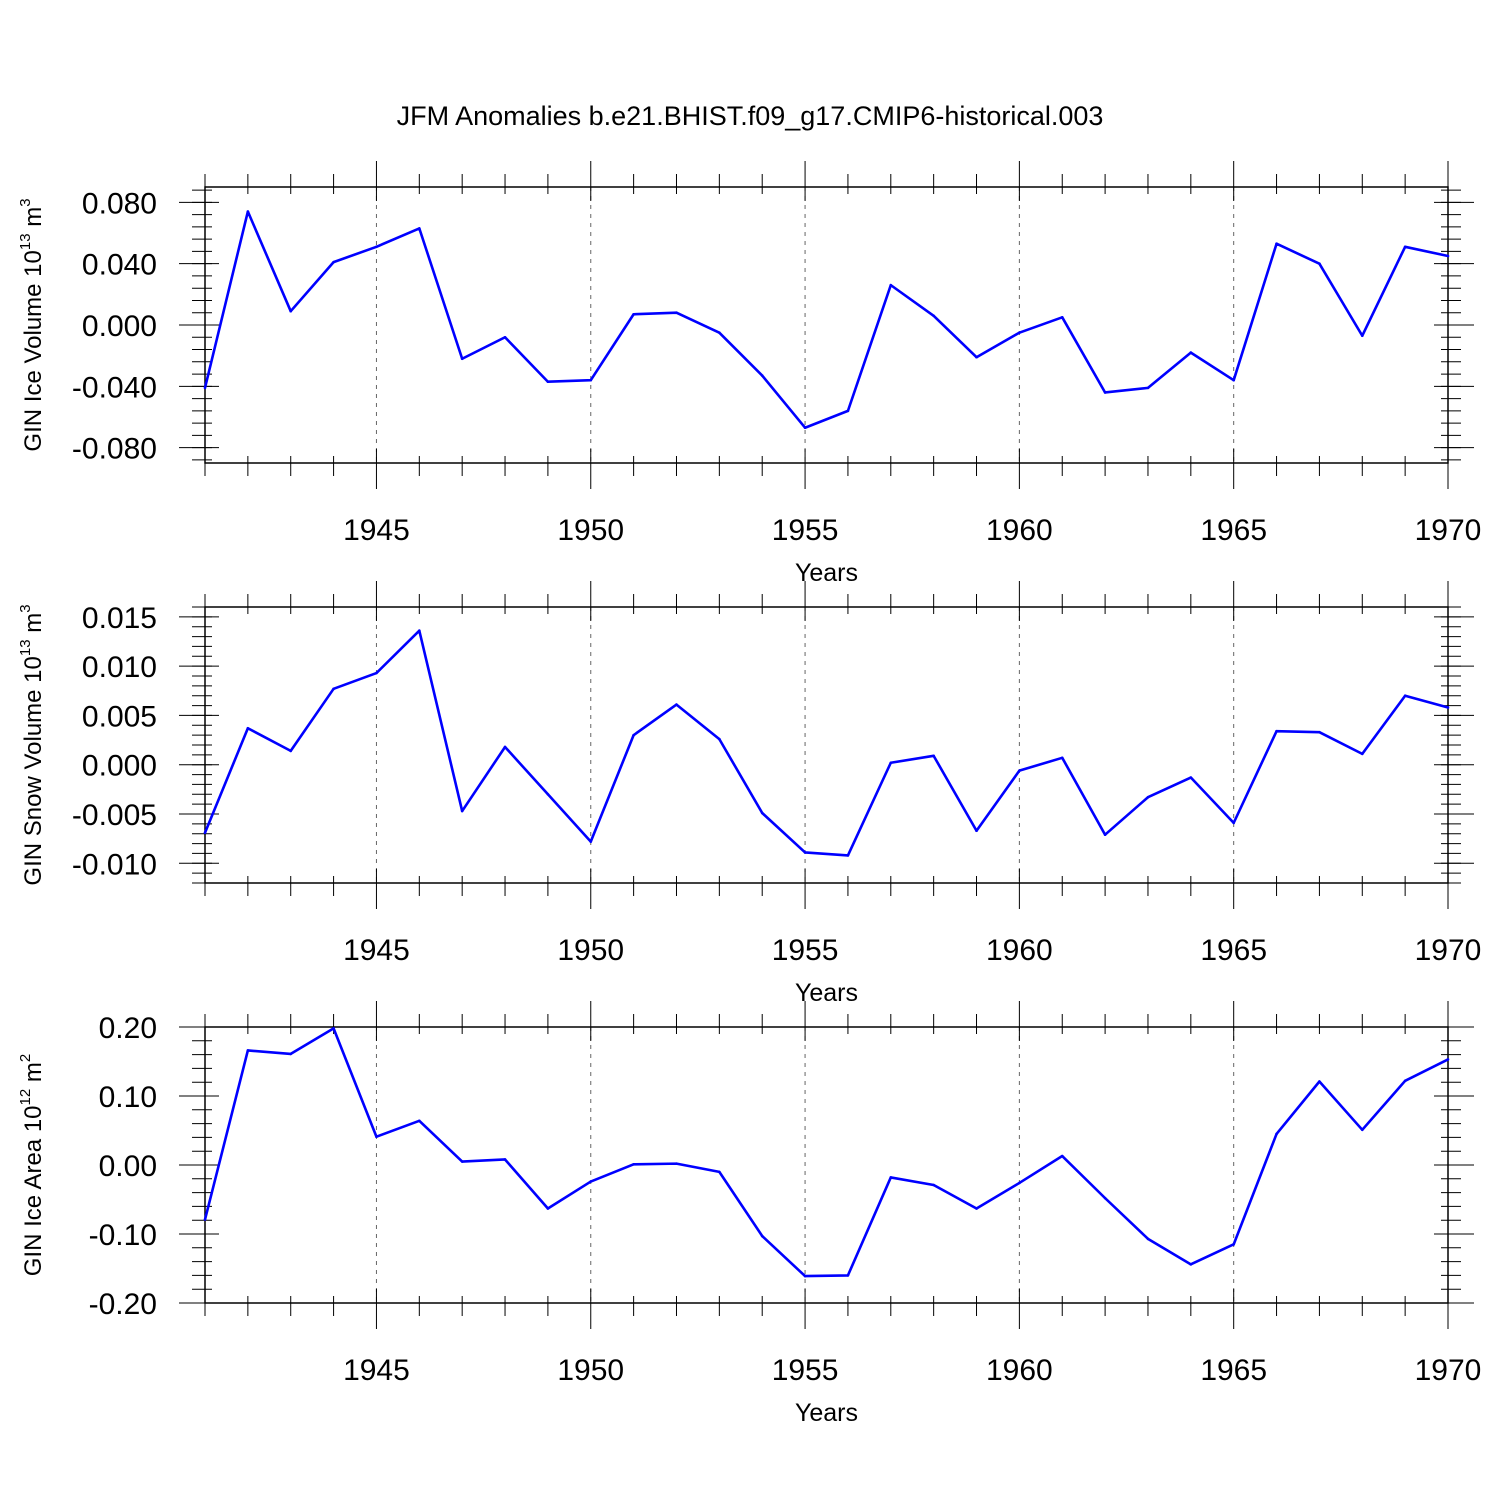  I want to click on y-tick-label: -0.010, so click(114, 864).